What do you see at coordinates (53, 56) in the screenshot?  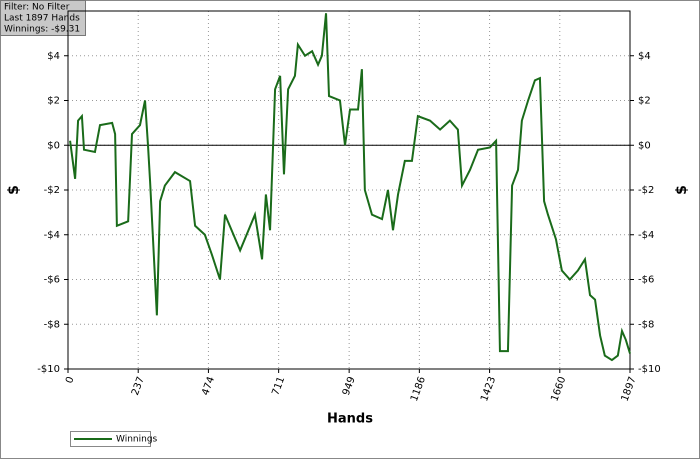 I see `y-tick-label: $4` at bounding box center [53, 56].